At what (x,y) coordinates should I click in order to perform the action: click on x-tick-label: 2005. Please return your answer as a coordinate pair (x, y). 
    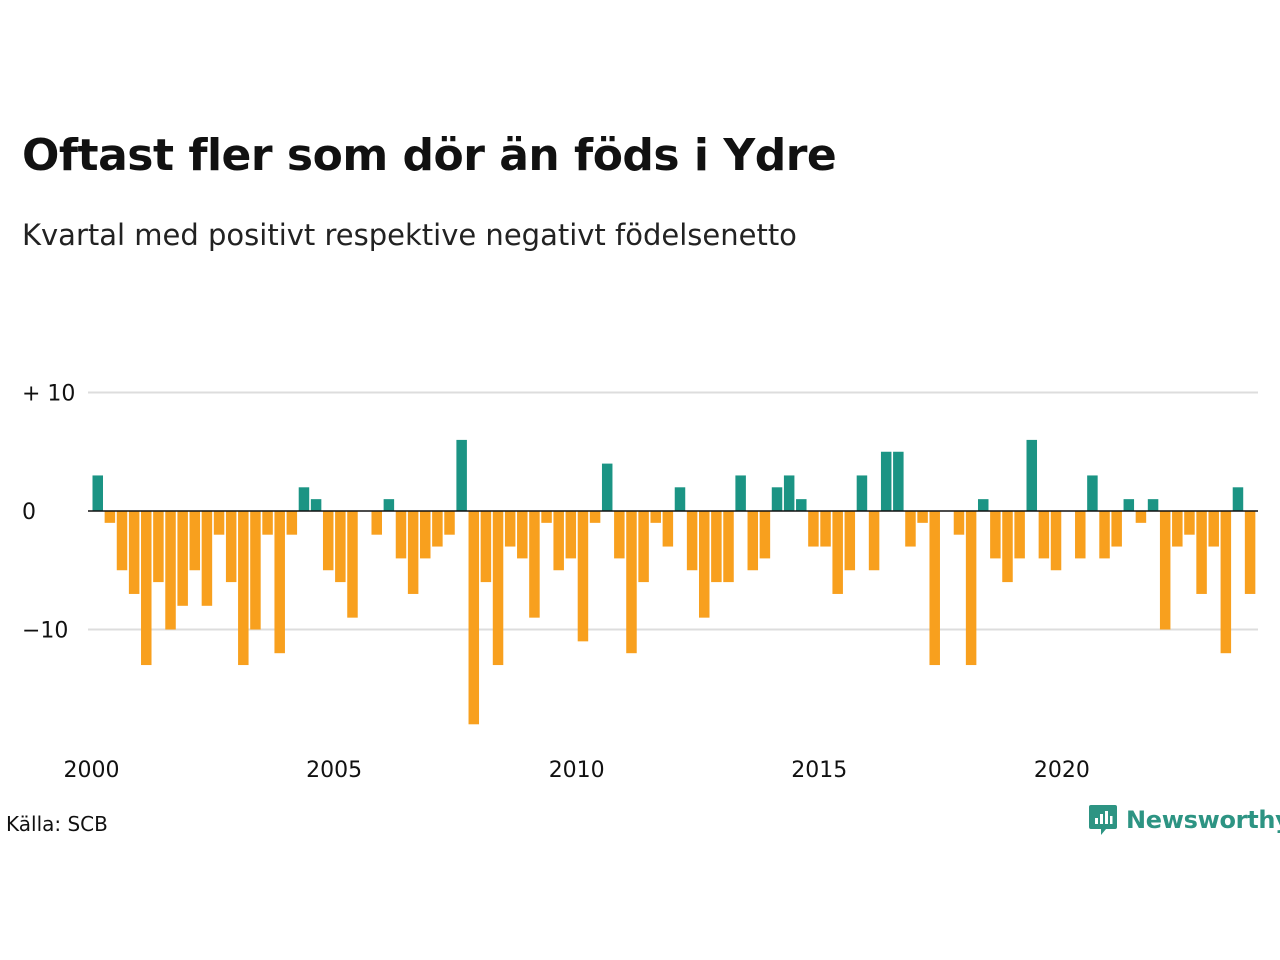
    Looking at the image, I should click on (334, 770).